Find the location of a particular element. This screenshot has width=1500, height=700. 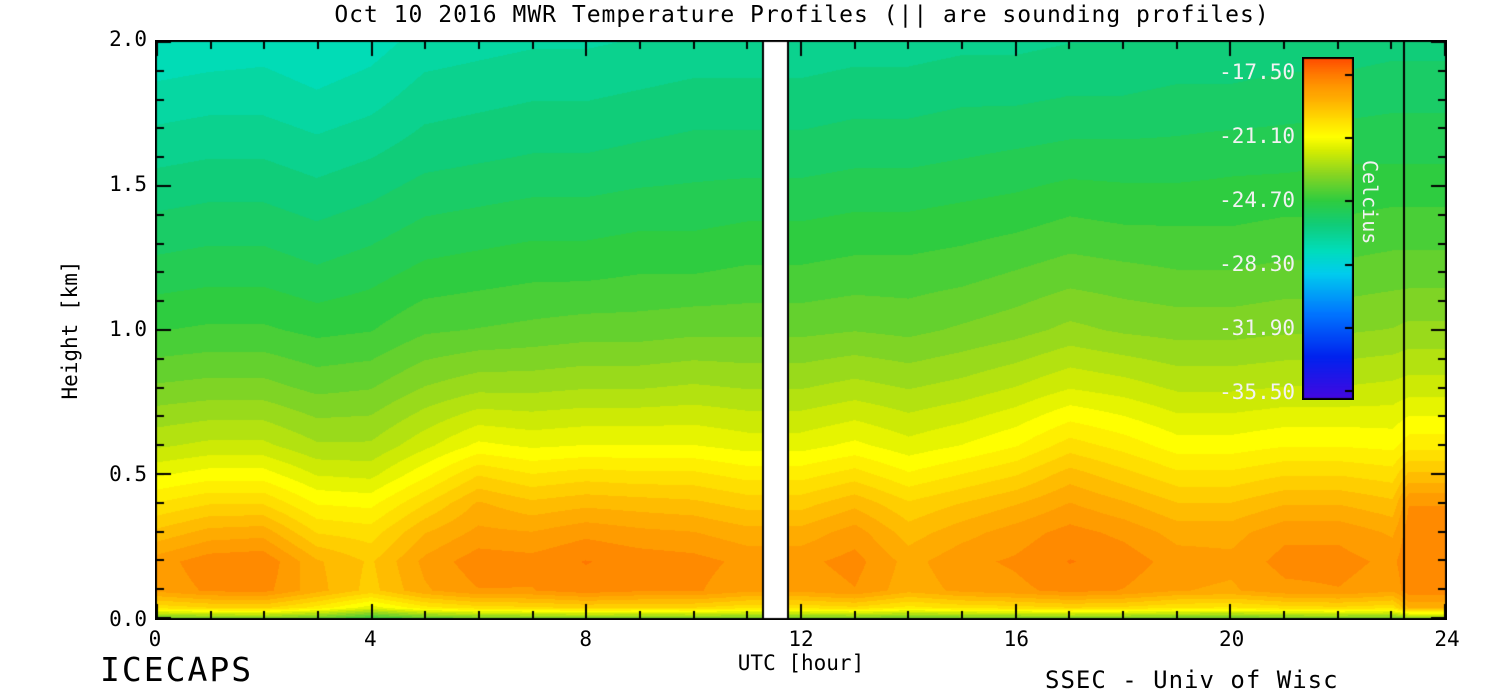

x-tick-label: 20 is located at coordinates (1232, 639).